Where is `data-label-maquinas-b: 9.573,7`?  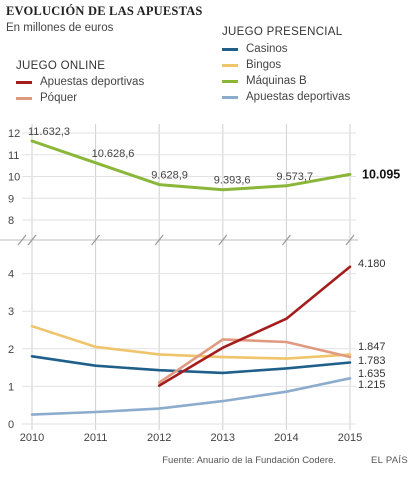
data-label-maquinas-b: 9.573,7 is located at coordinates (294, 177).